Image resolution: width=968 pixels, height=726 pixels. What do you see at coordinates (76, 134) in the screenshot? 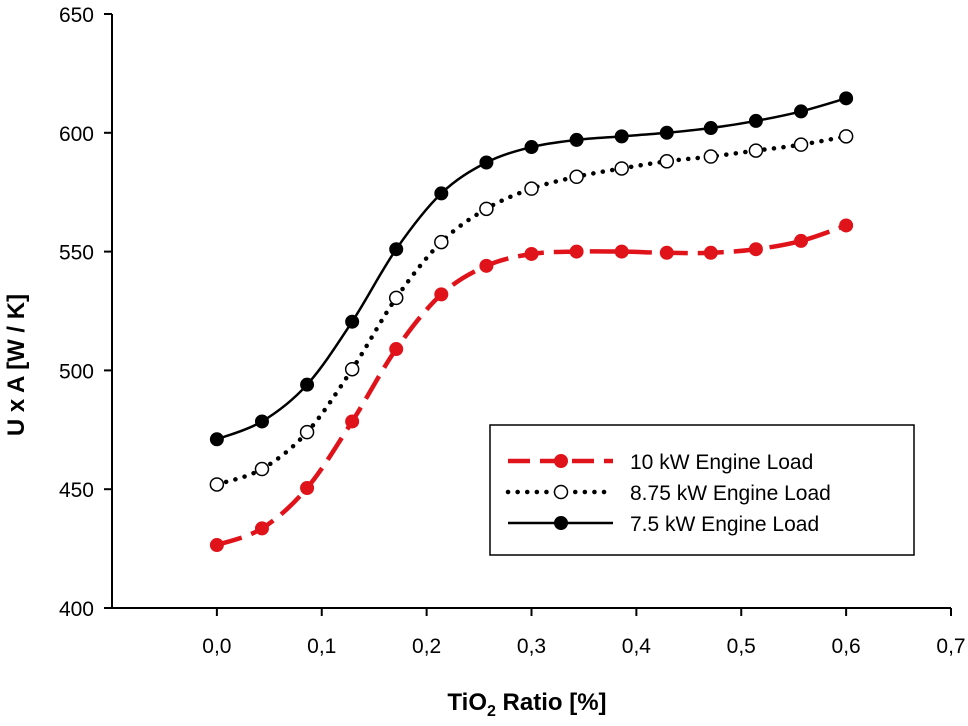
I see `y-tick-label: 600` at bounding box center [76, 134].